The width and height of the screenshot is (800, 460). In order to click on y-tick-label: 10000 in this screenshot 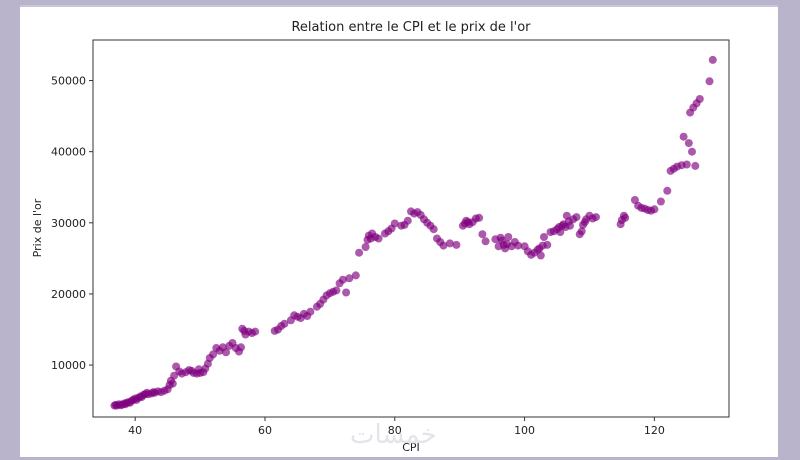, I will do `click(68, 365)`.